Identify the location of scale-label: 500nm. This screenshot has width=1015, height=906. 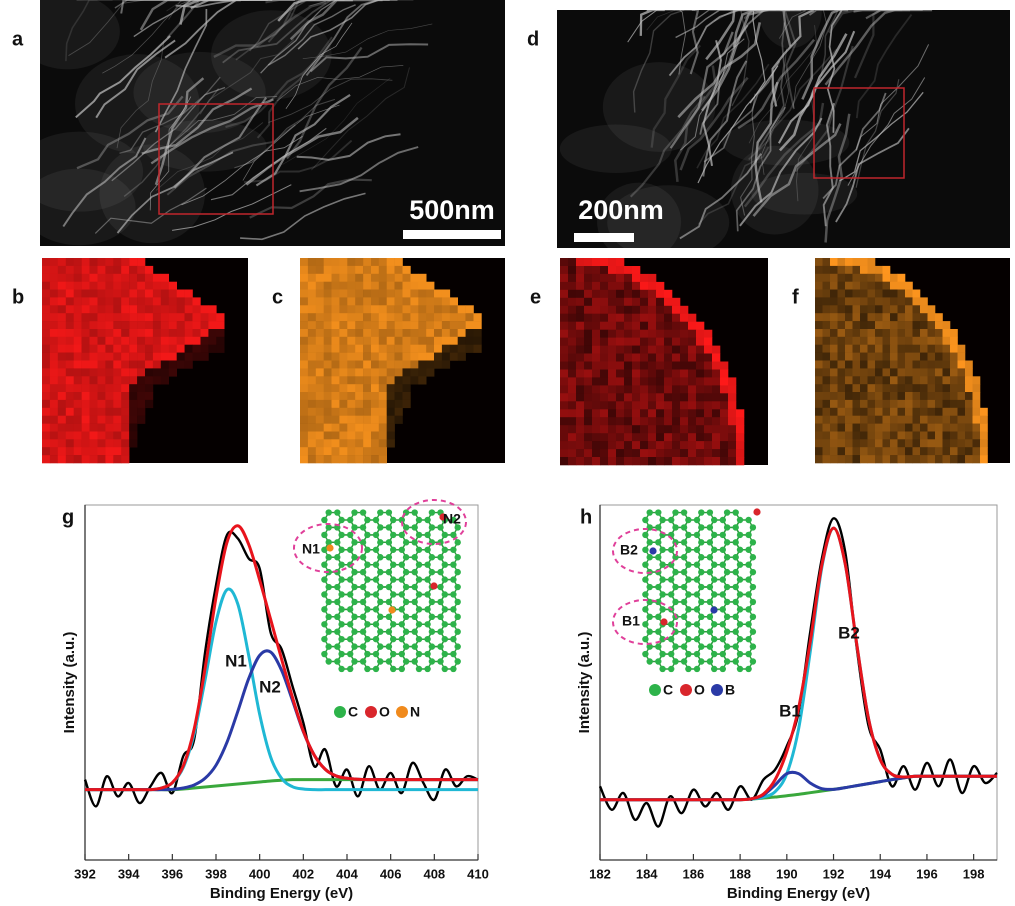
(452, 210).